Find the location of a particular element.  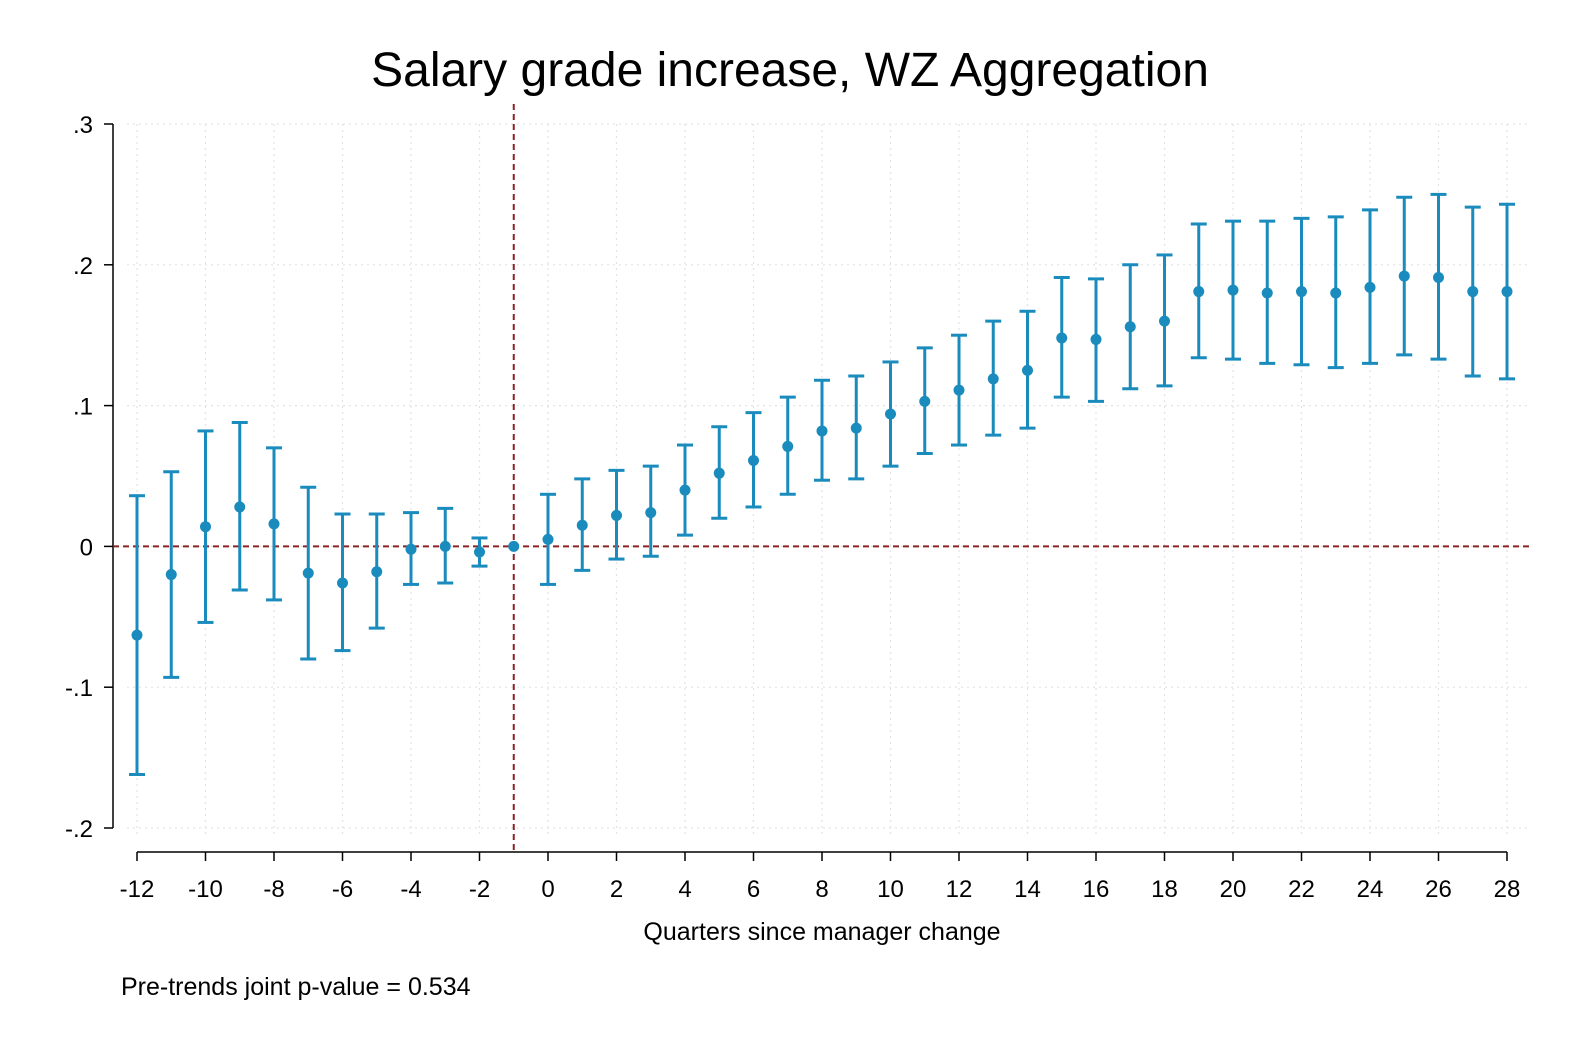

x-tick-label: 12 is located at coordinates (959, 889).